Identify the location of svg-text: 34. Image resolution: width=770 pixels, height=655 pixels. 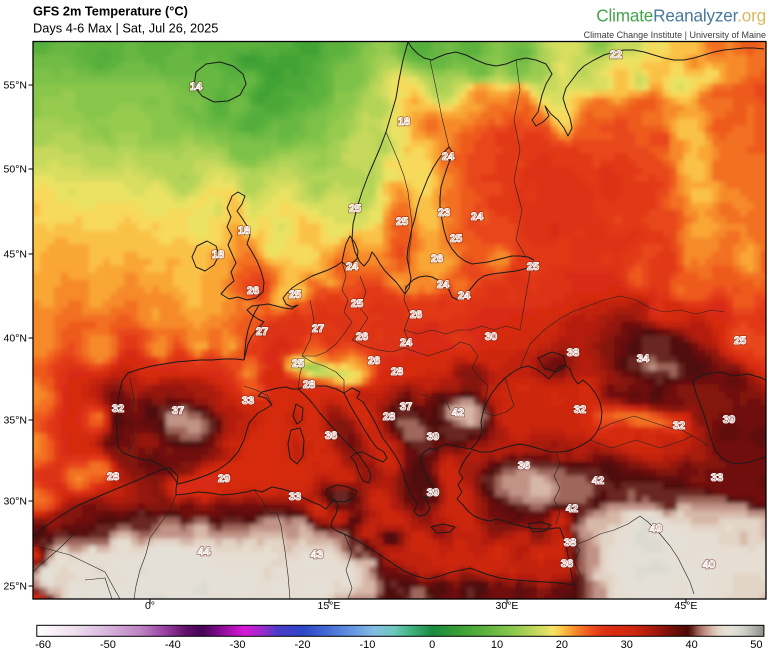
(643, 359).